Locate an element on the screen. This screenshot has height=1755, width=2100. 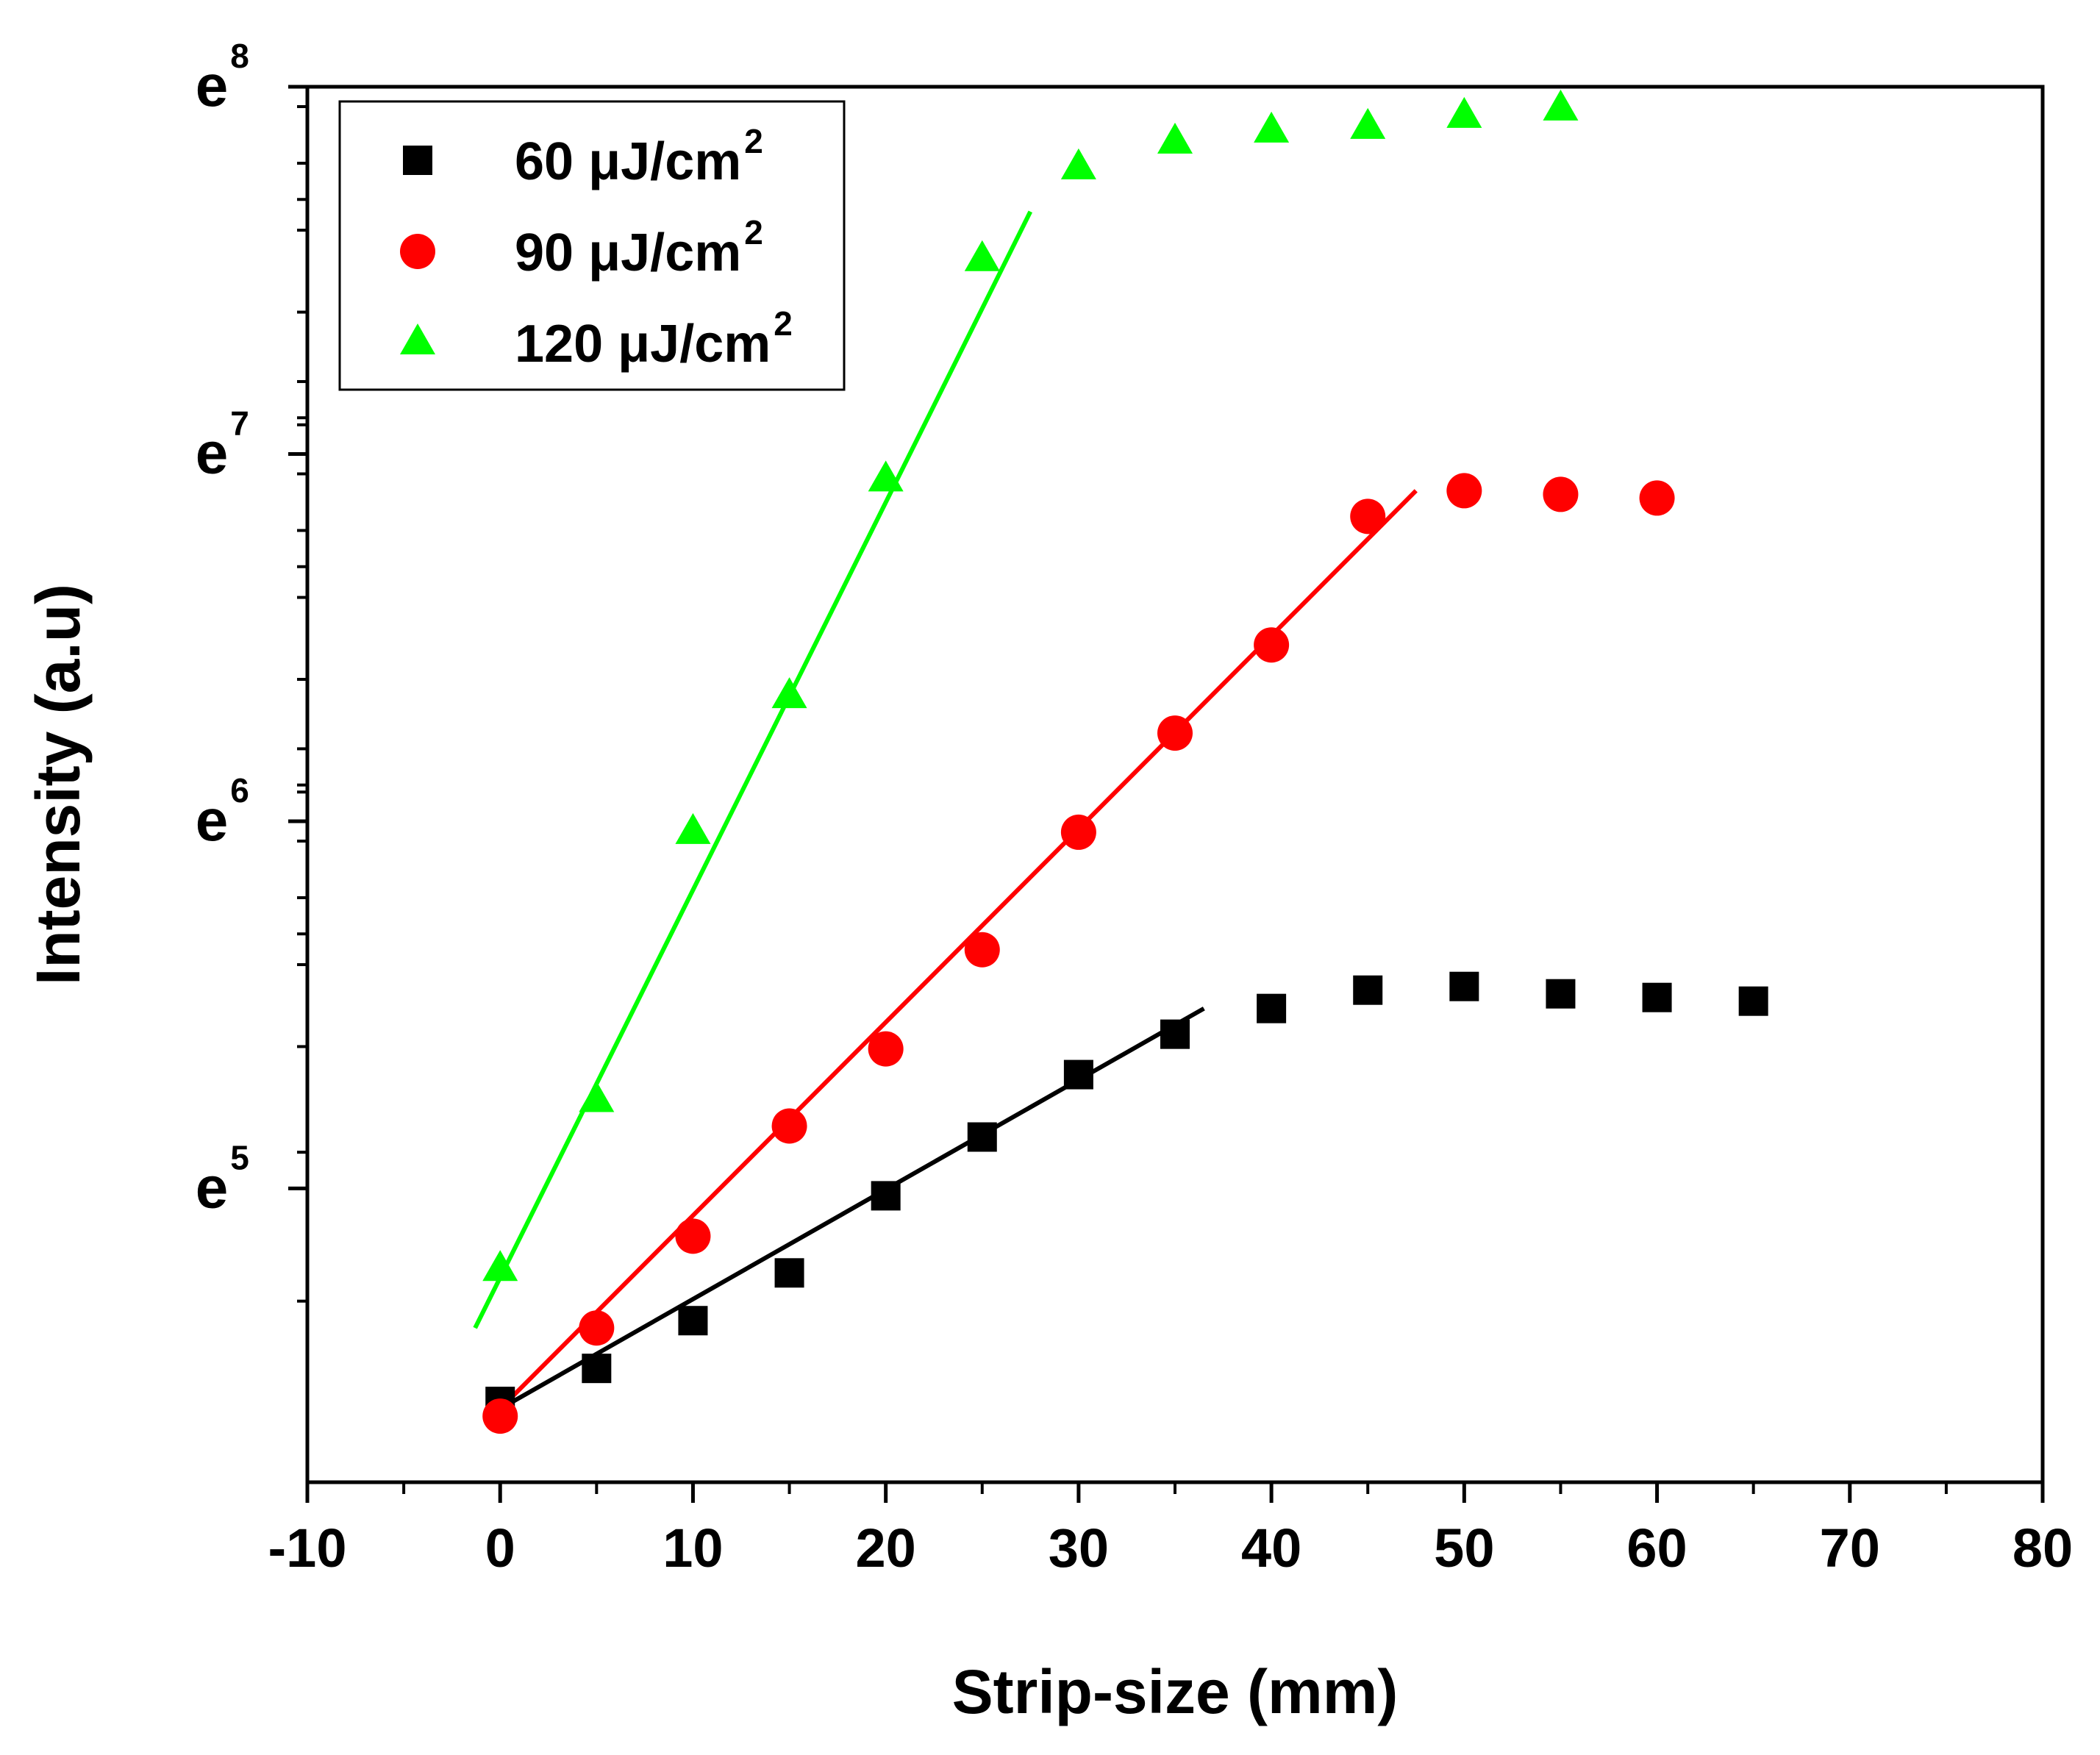
x-tick-label: 70 is located at coordinates (1850, 1548).